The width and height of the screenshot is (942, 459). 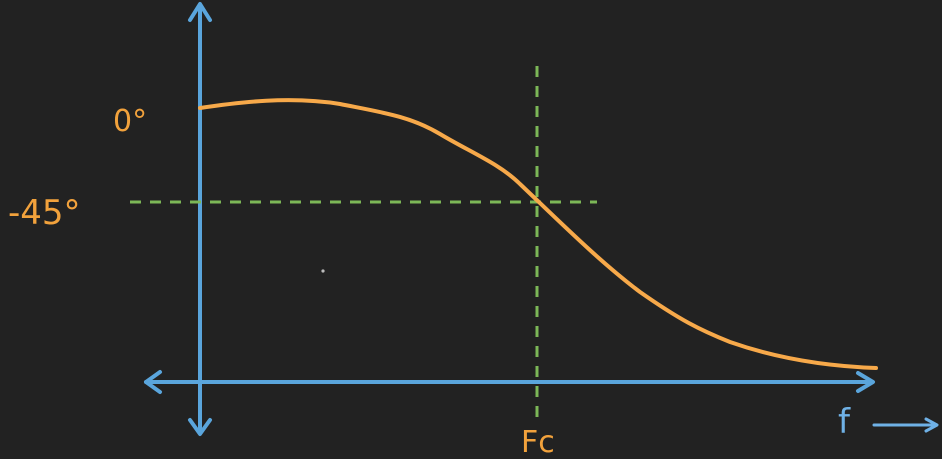 I want to click on stray-dot, so click(x=323, y=271).